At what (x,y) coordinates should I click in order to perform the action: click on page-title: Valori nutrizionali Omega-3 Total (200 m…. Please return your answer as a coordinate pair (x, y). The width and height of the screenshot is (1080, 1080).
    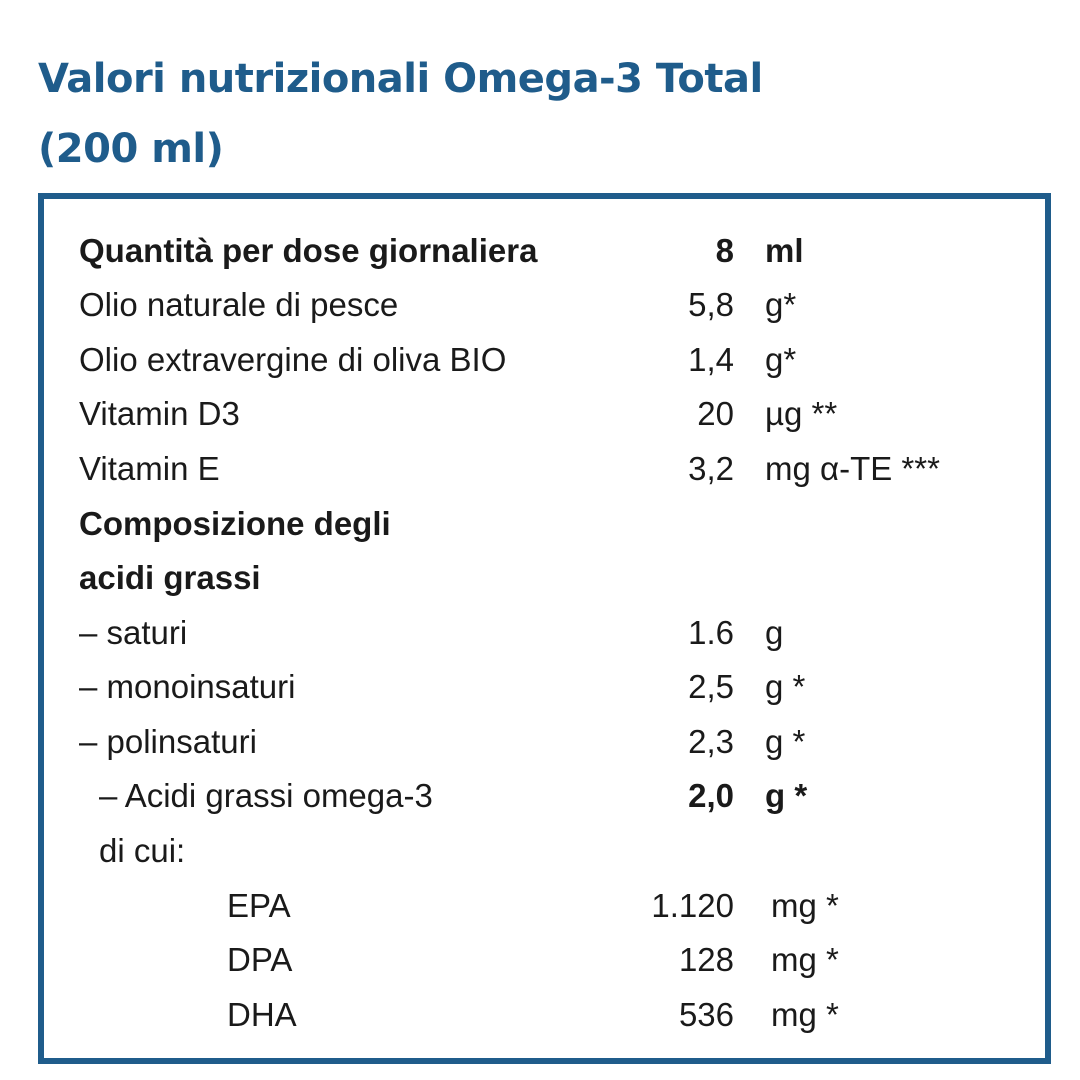
    Looking at the image, I should click on (538, 114).